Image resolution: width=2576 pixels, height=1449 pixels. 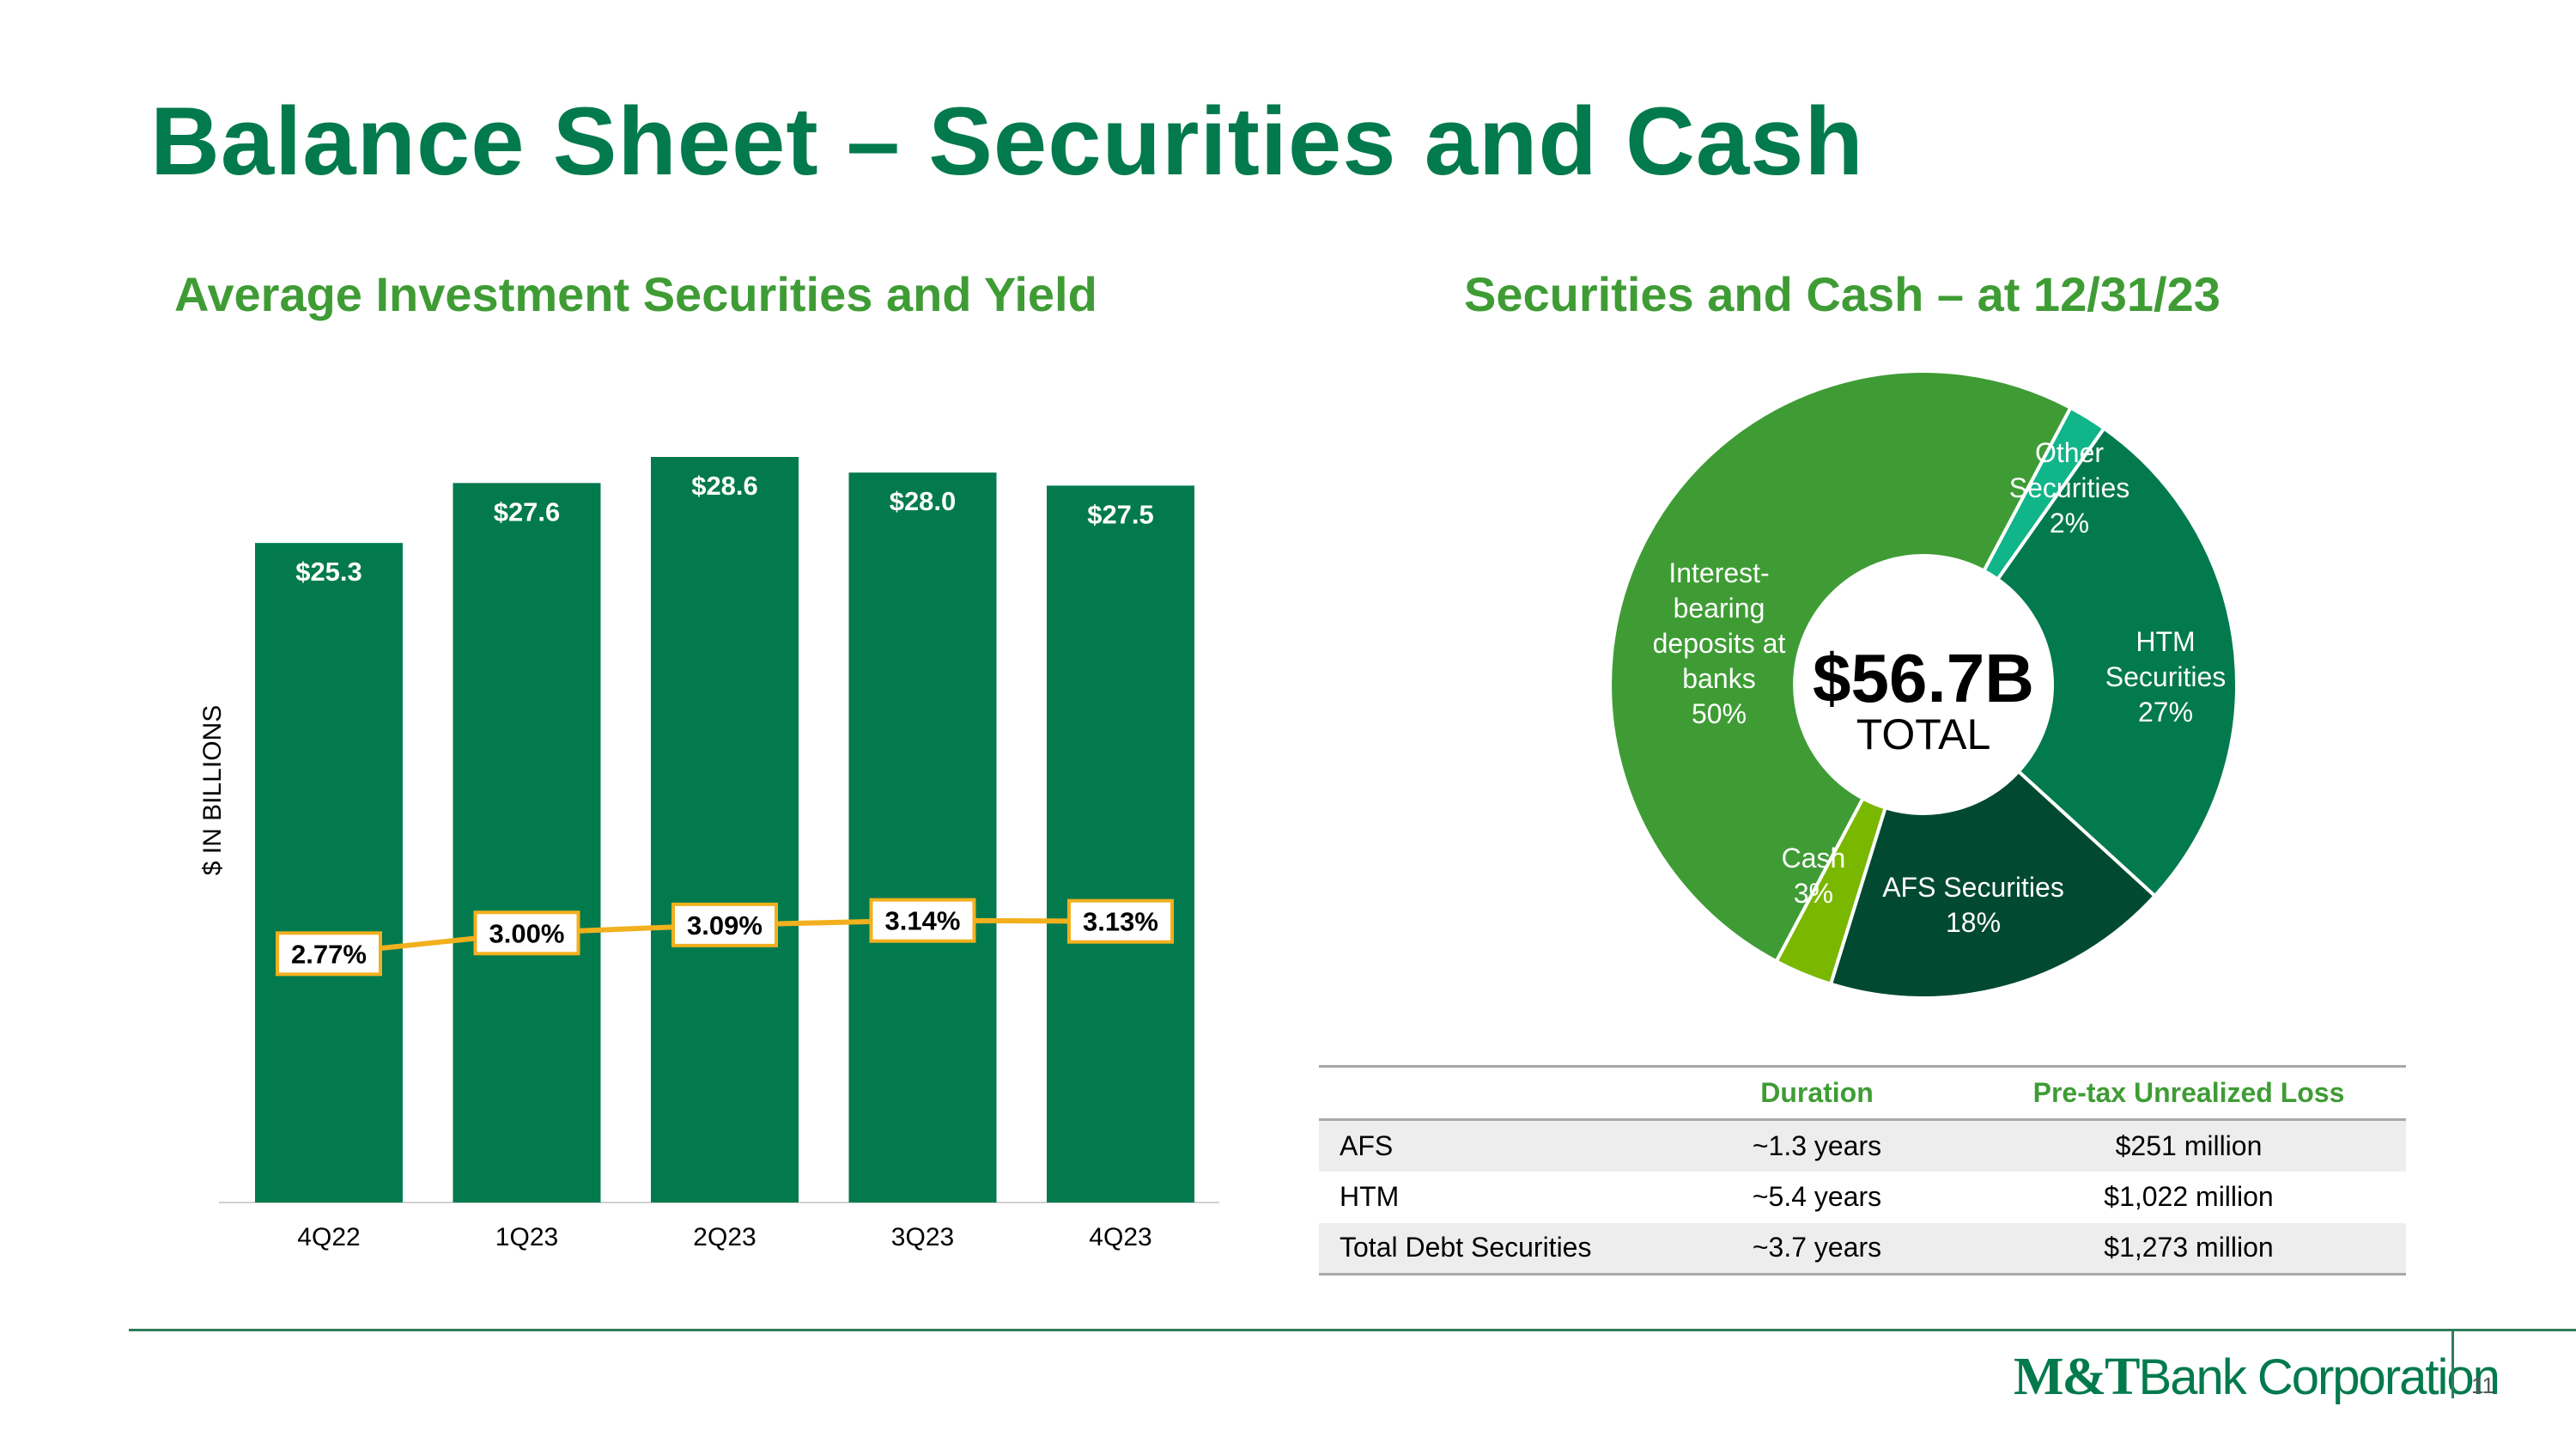 I want to click on table-row: AFS ~1.3 years $251 million, so click(x=1863, y=1145).